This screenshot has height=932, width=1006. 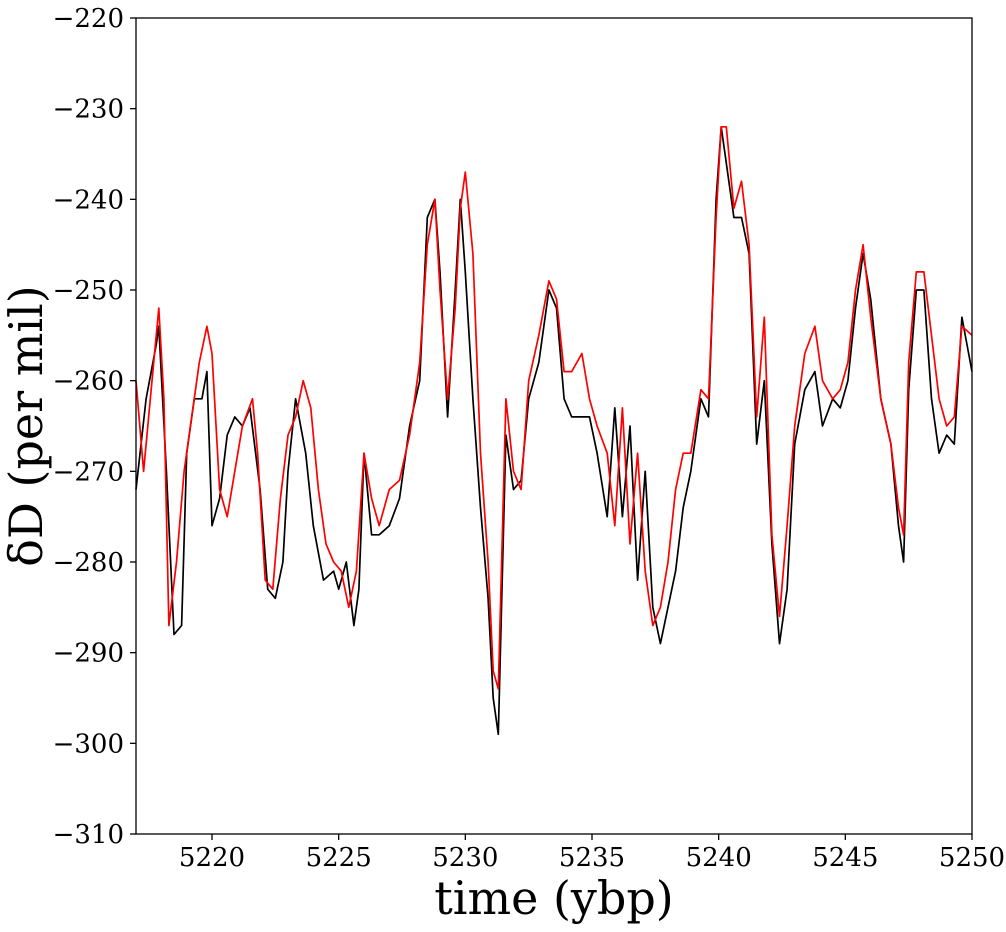 What do you see at coordinates (88, 382) in the screenshot?
I see `y-tick-label: −260` at bounding box center [88, 382].